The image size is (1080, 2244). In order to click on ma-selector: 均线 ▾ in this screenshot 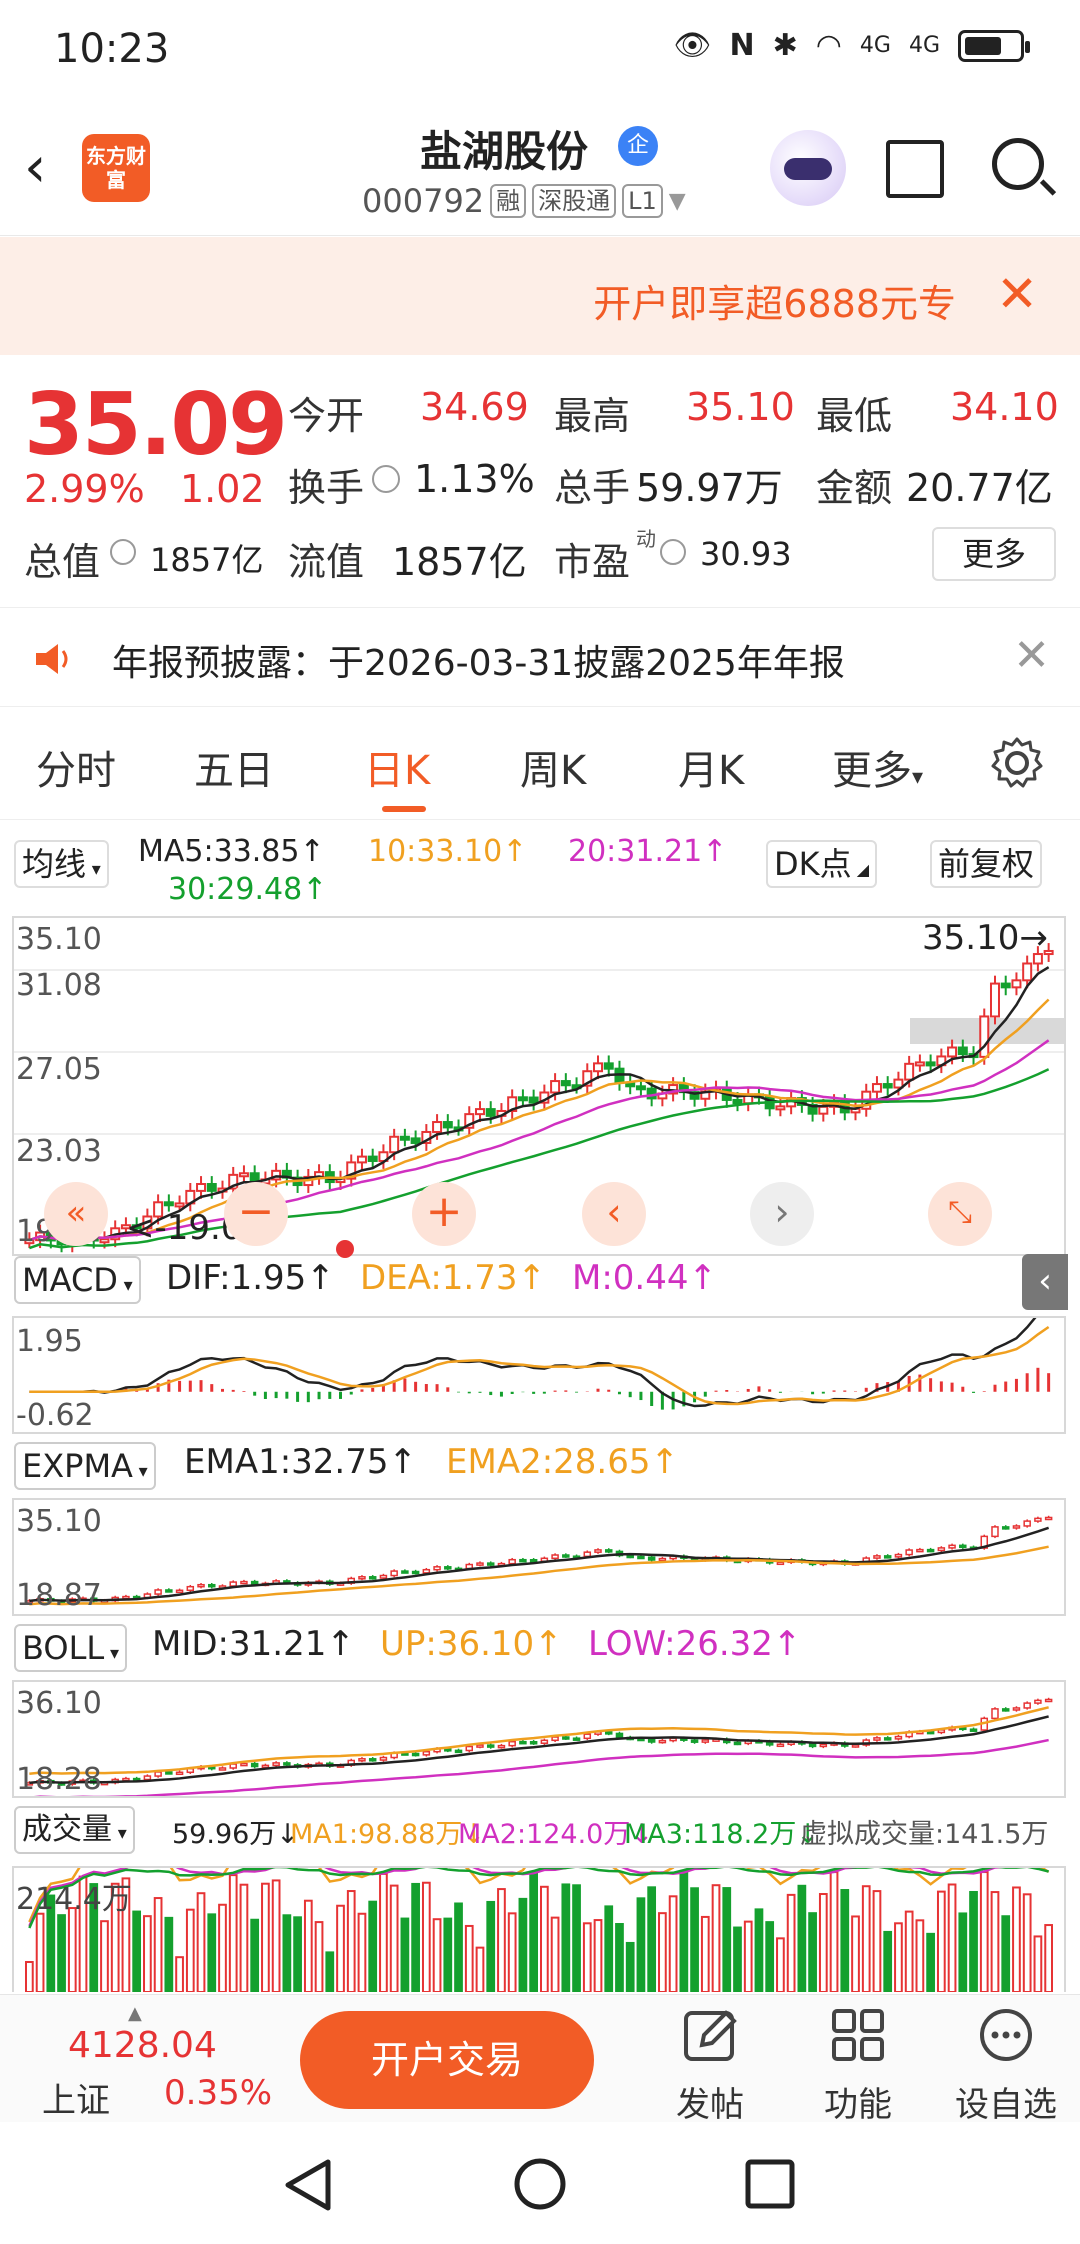, I will do `click(61, 864)`.